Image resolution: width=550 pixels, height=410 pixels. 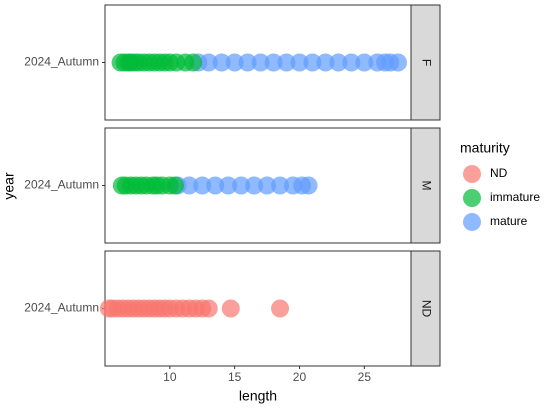 I want to click on x-tick-label: 25, so click(x=365, y=377).